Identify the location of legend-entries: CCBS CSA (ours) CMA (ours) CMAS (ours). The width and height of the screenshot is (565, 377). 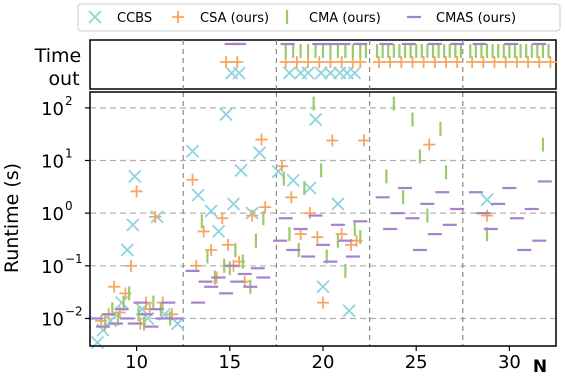
(302, 18).